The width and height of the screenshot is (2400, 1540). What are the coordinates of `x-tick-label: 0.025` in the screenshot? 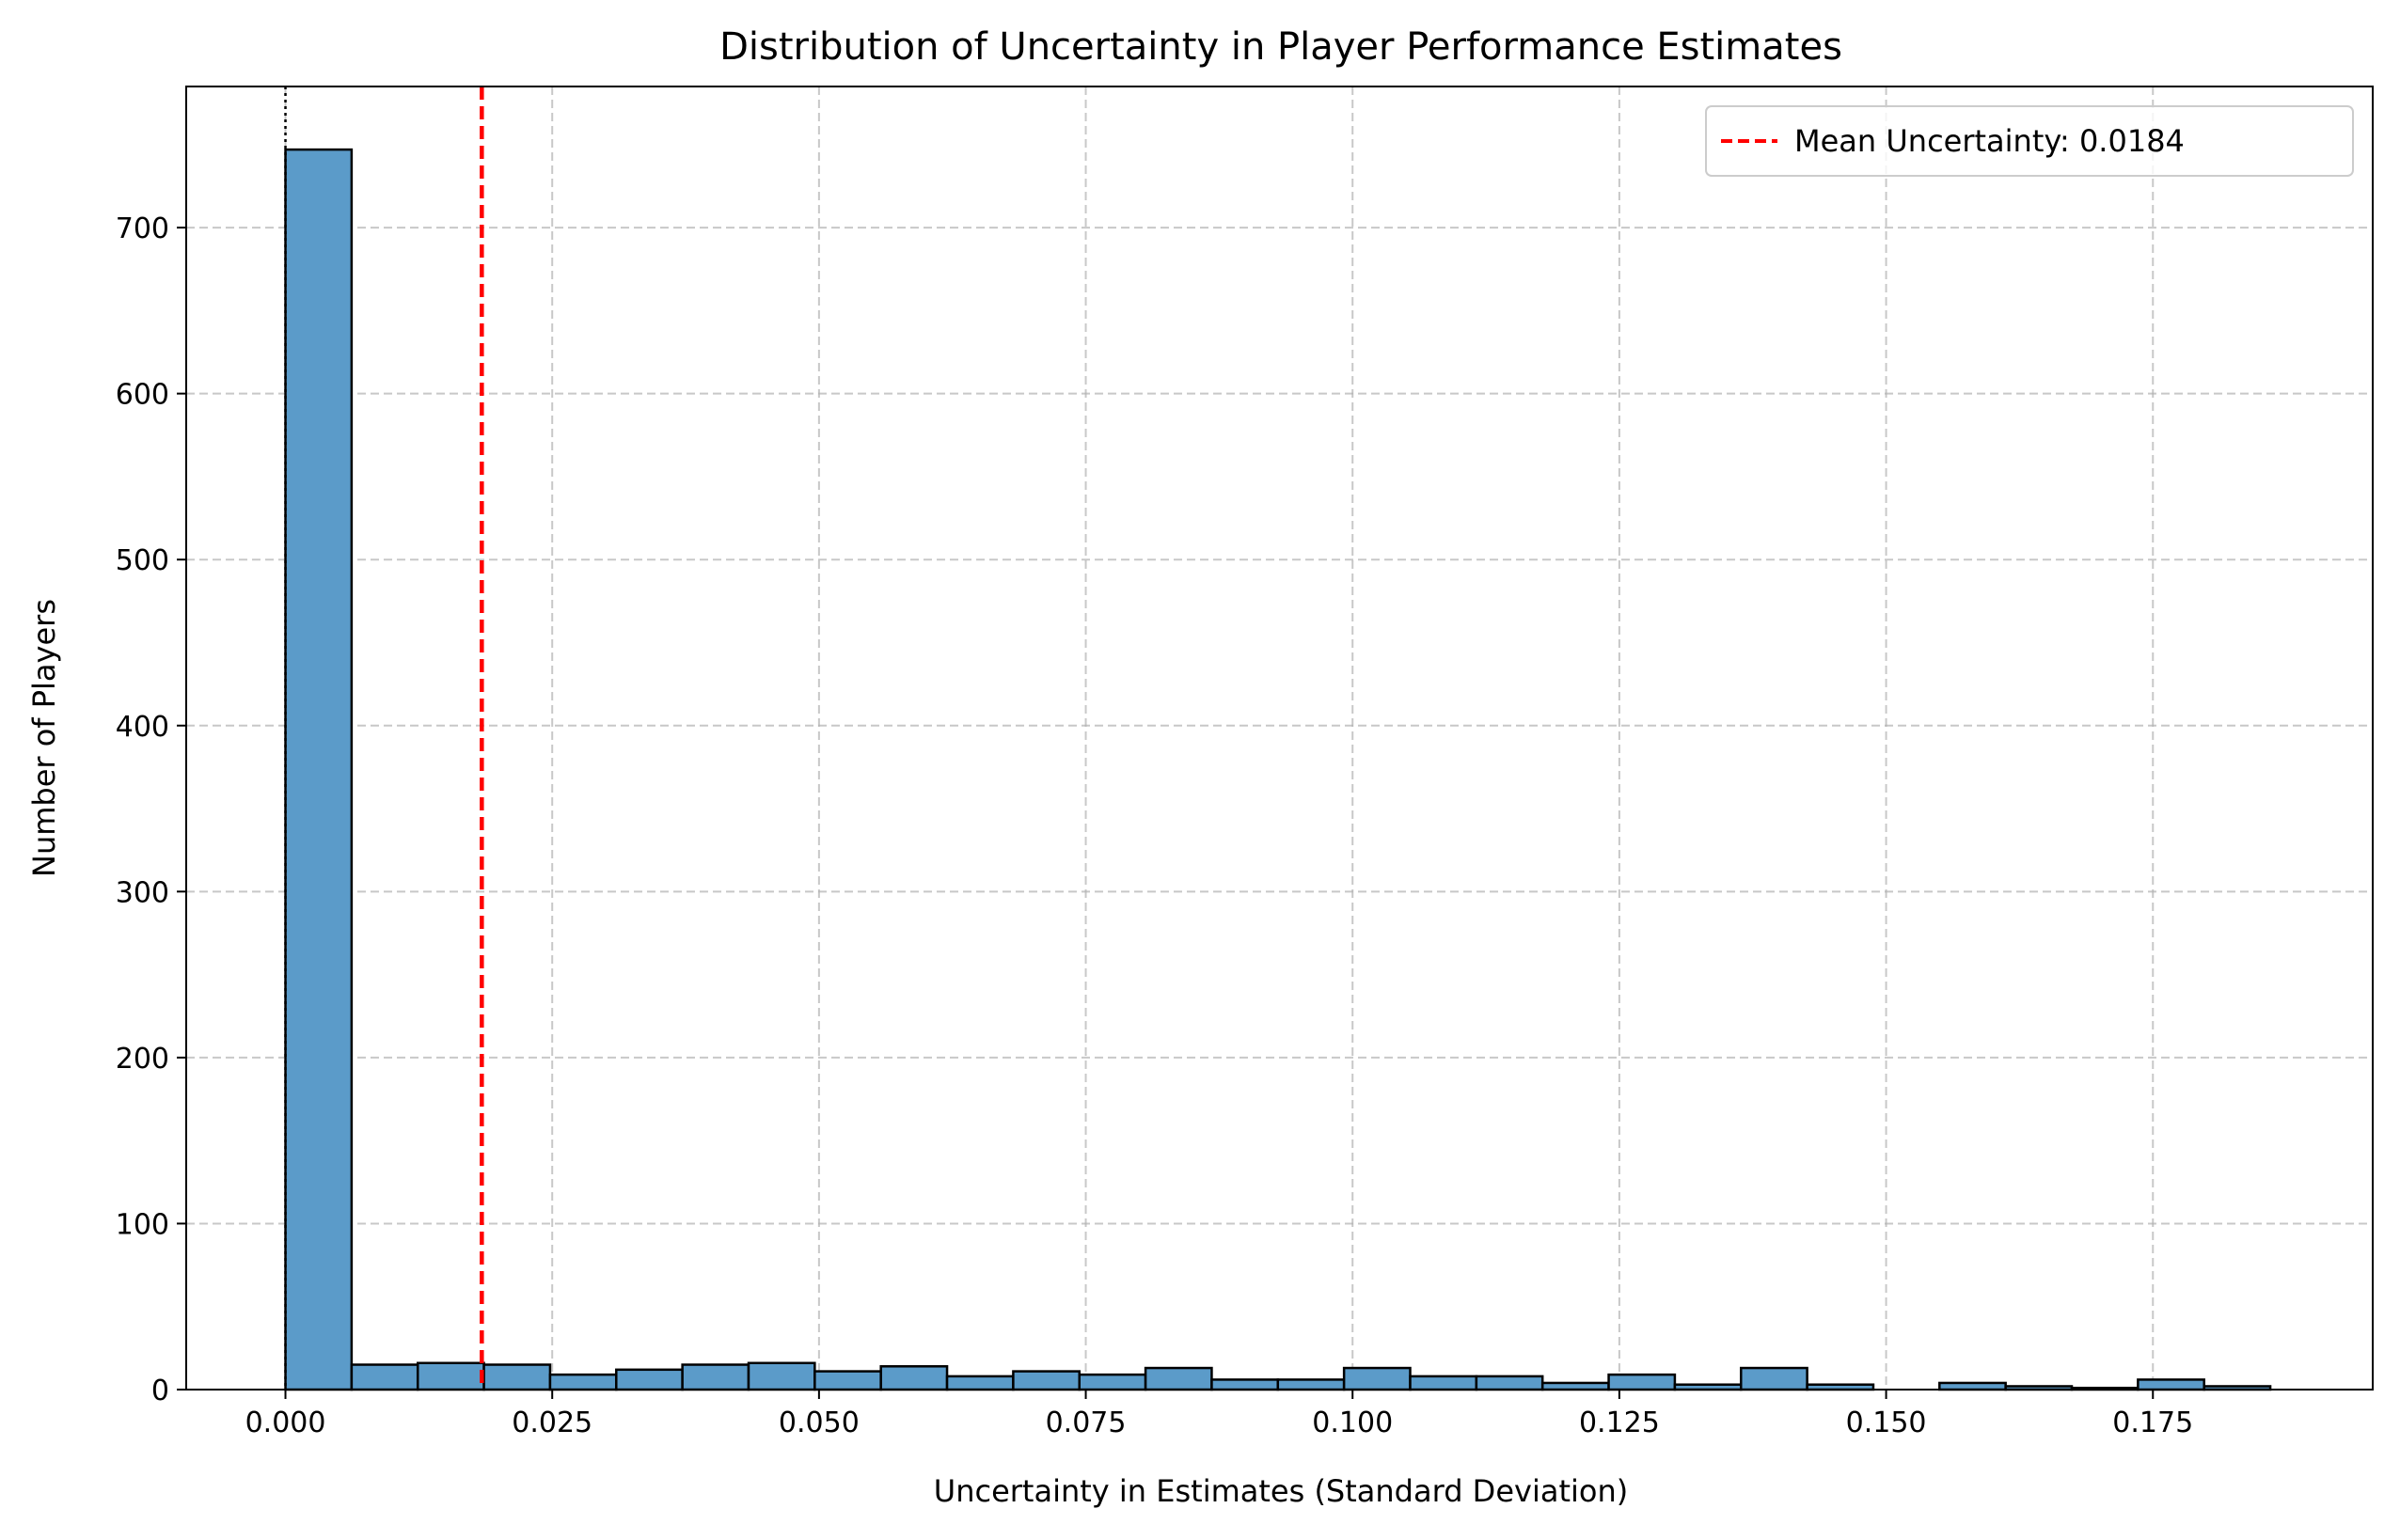 It's located at (552, 1423).